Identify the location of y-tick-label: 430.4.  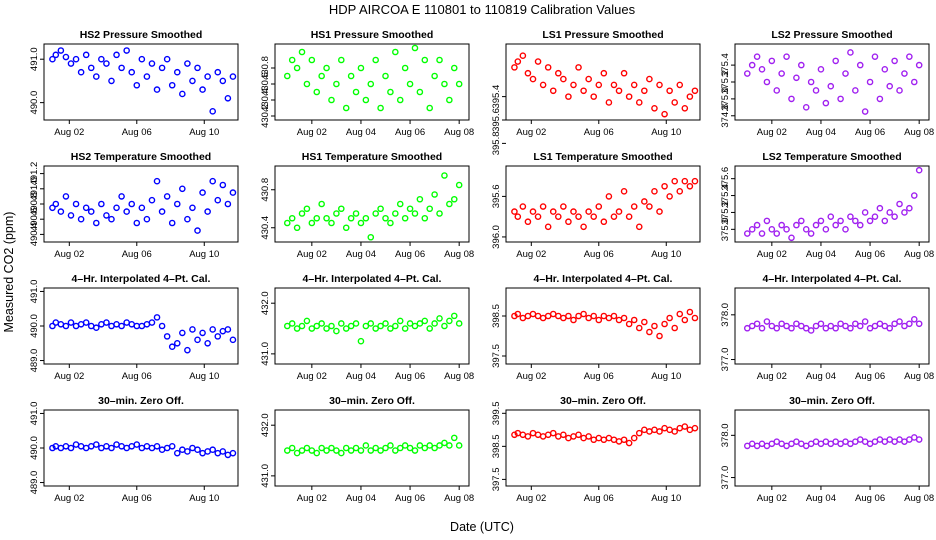
(265, 100).